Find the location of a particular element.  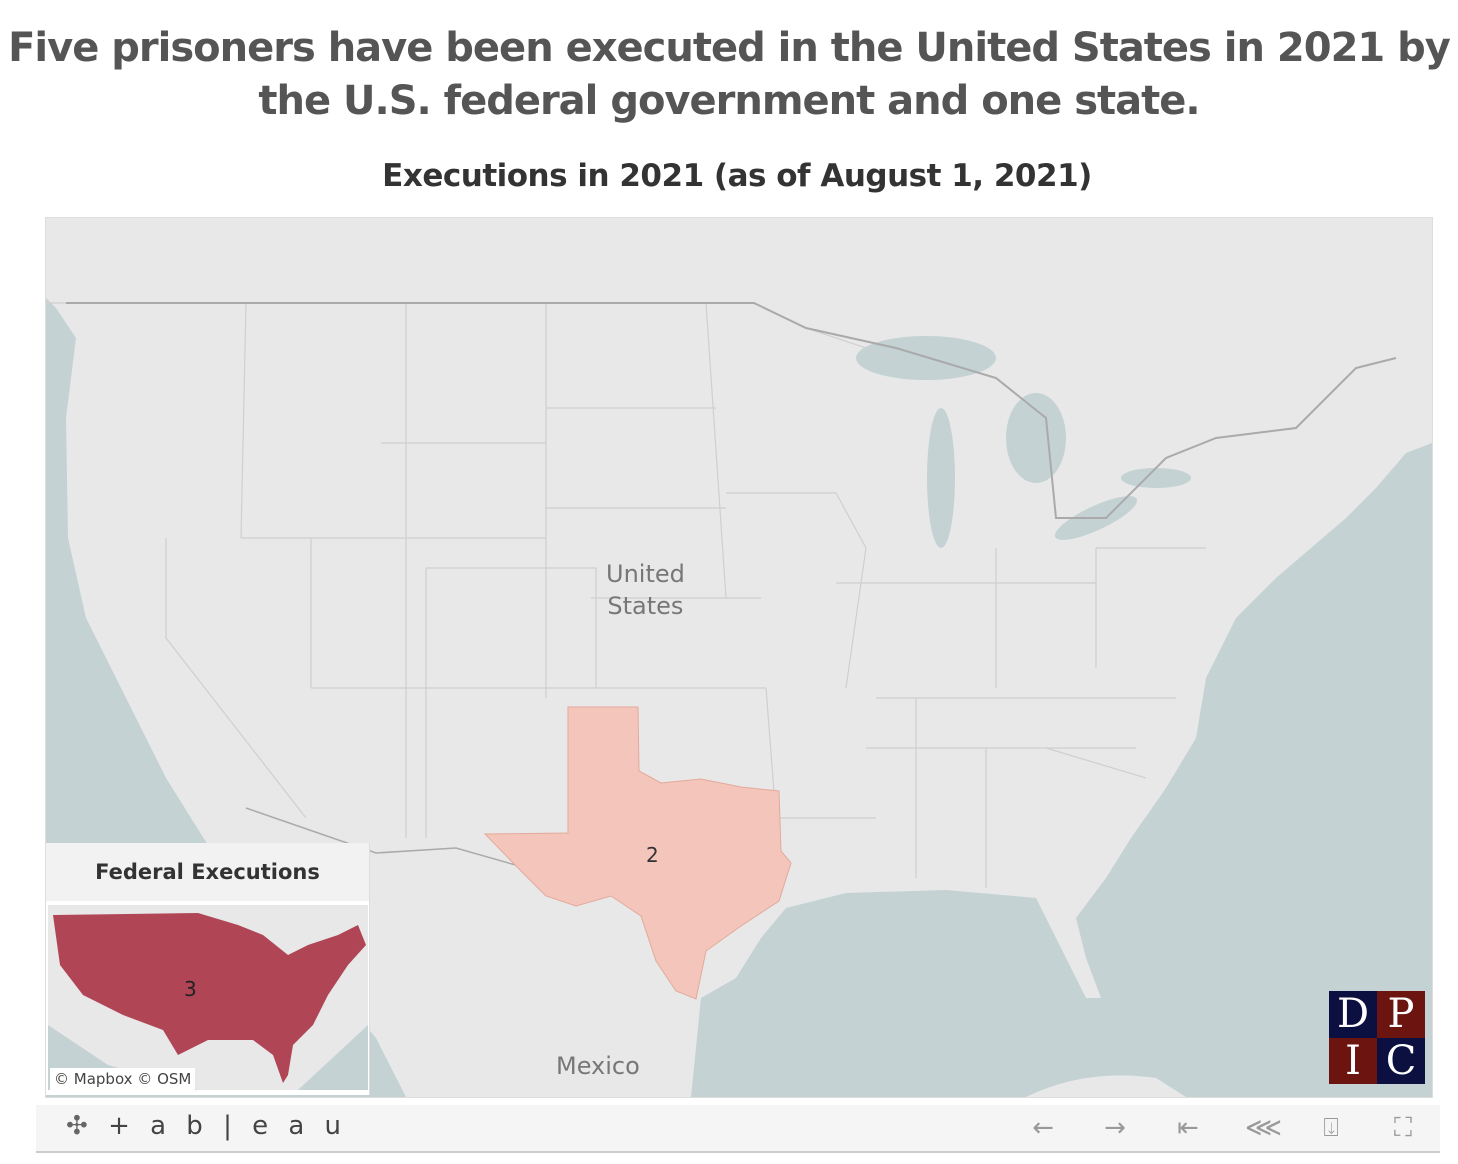

inset-map: 3 © Mapbox © OSM is located at coordinates (208, 997).